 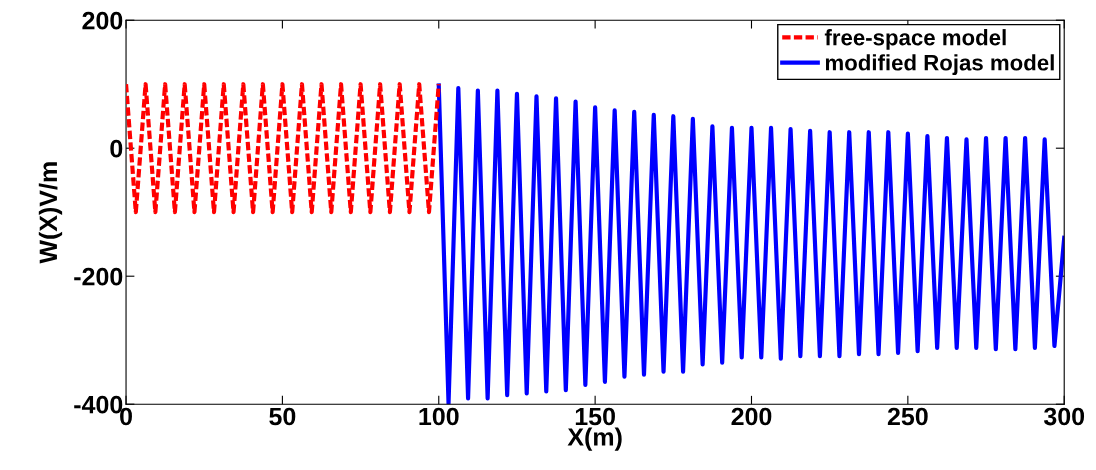 I want to click on y-axis-title: W(X)V/m, so click(x=50, y=213).